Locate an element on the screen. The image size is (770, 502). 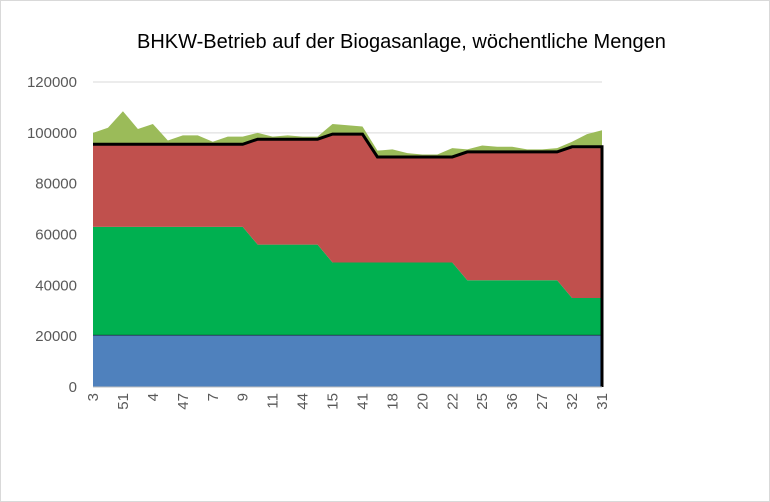
x-tick-label: 41 is located at coordinates (362, 401).